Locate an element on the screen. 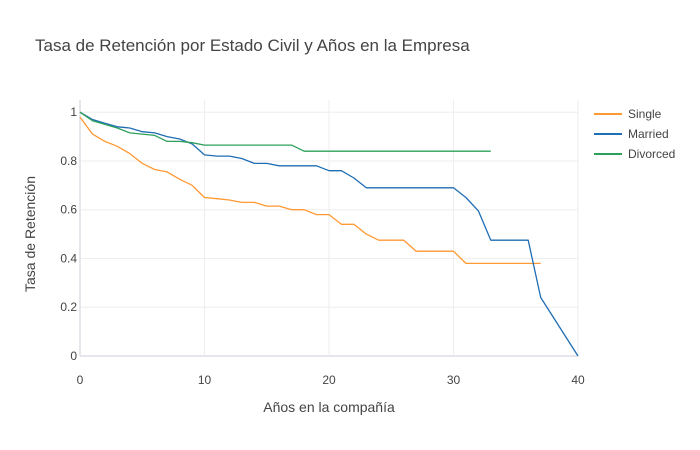 The height and width of the screenshot is (450, 700). y-tick-label: 0.2 is located at coordinates (68, 307).